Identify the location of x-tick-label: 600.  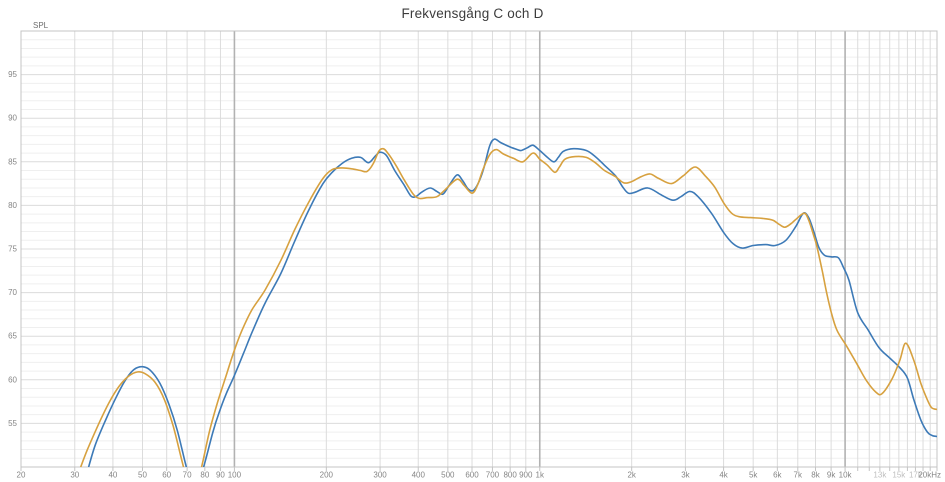
(472, 475).